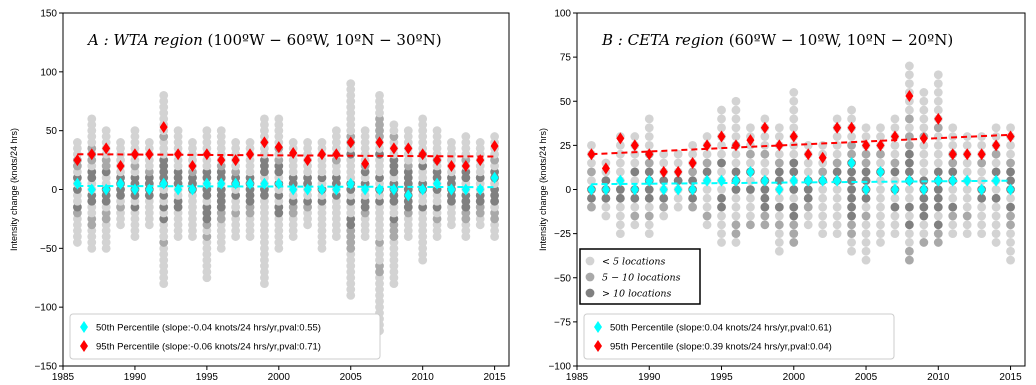 This screenshot has width=1036, height=385. What do you see at coordinates (286, 155) in the screenshot?
I see `trend-line-95th` at bounding box center [286, 155].